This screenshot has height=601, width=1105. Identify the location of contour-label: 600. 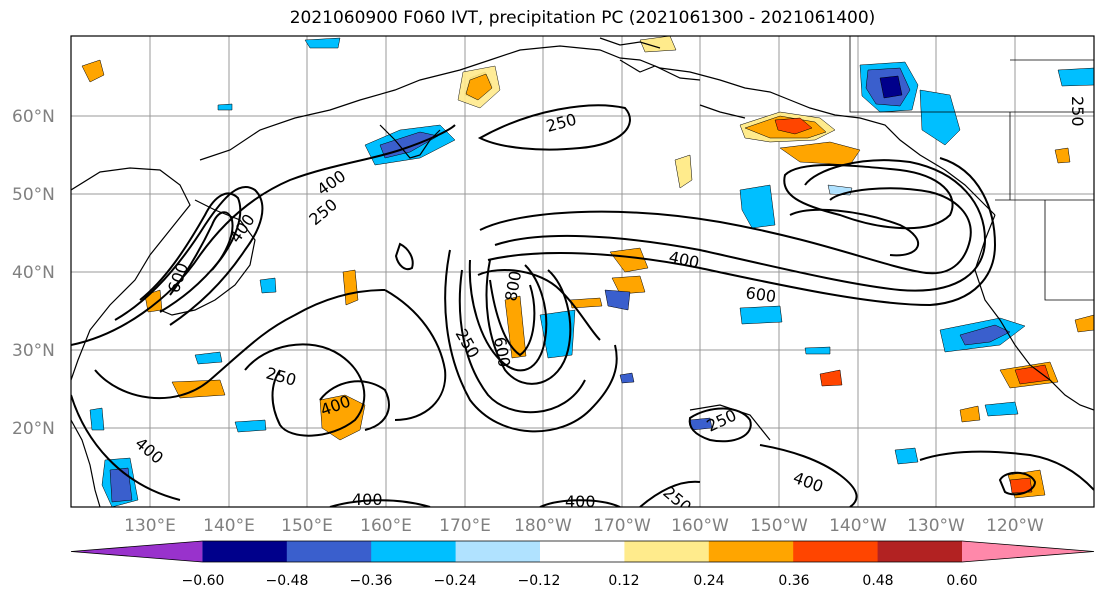
(760, 294).